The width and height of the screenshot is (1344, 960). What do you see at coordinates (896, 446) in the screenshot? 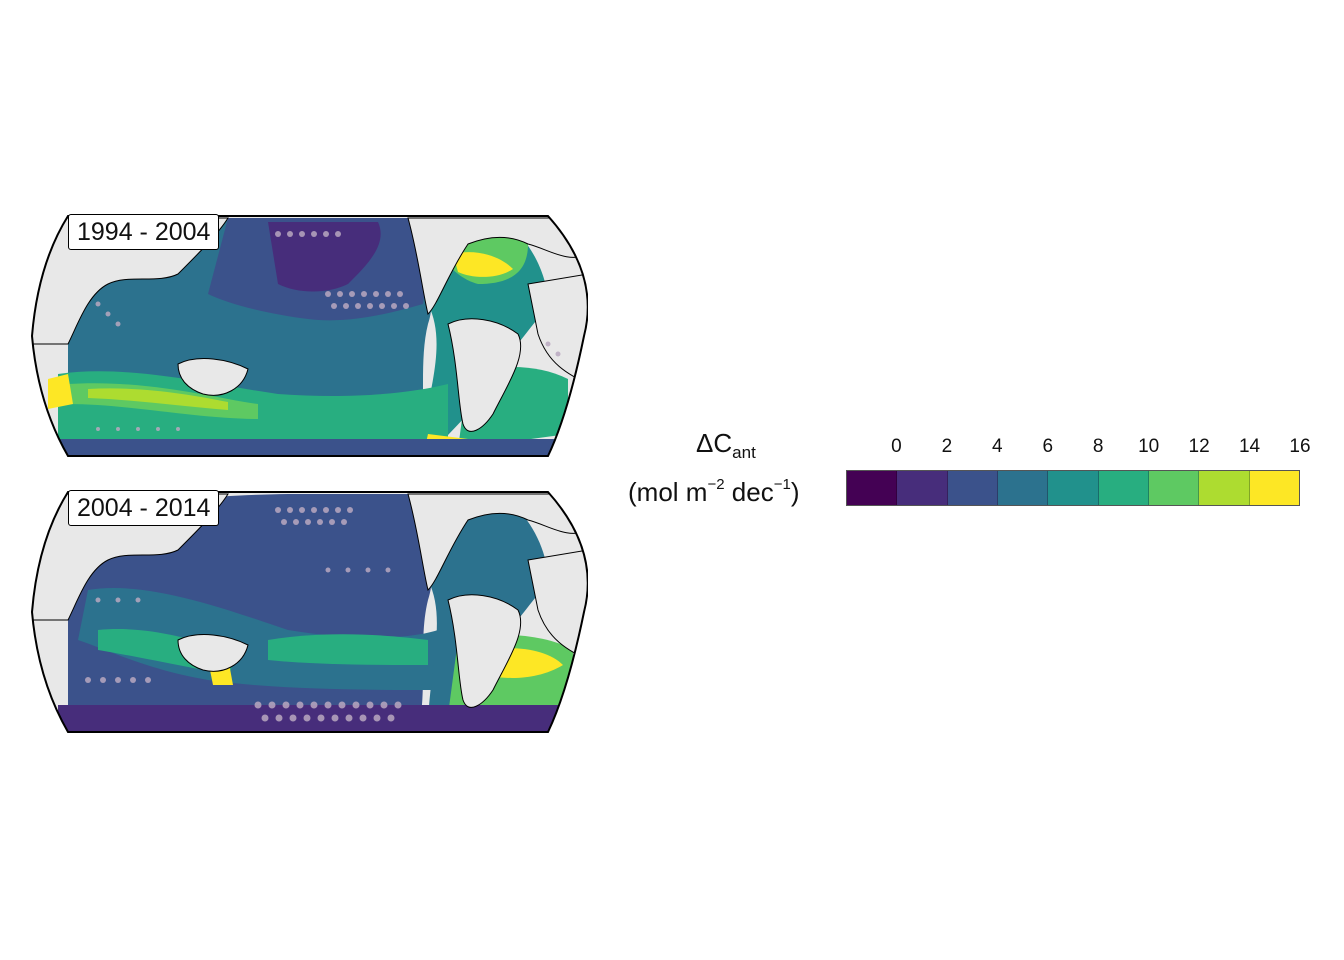
I see `colorbar-tick-label: 0` at bounding box center [896, 446].